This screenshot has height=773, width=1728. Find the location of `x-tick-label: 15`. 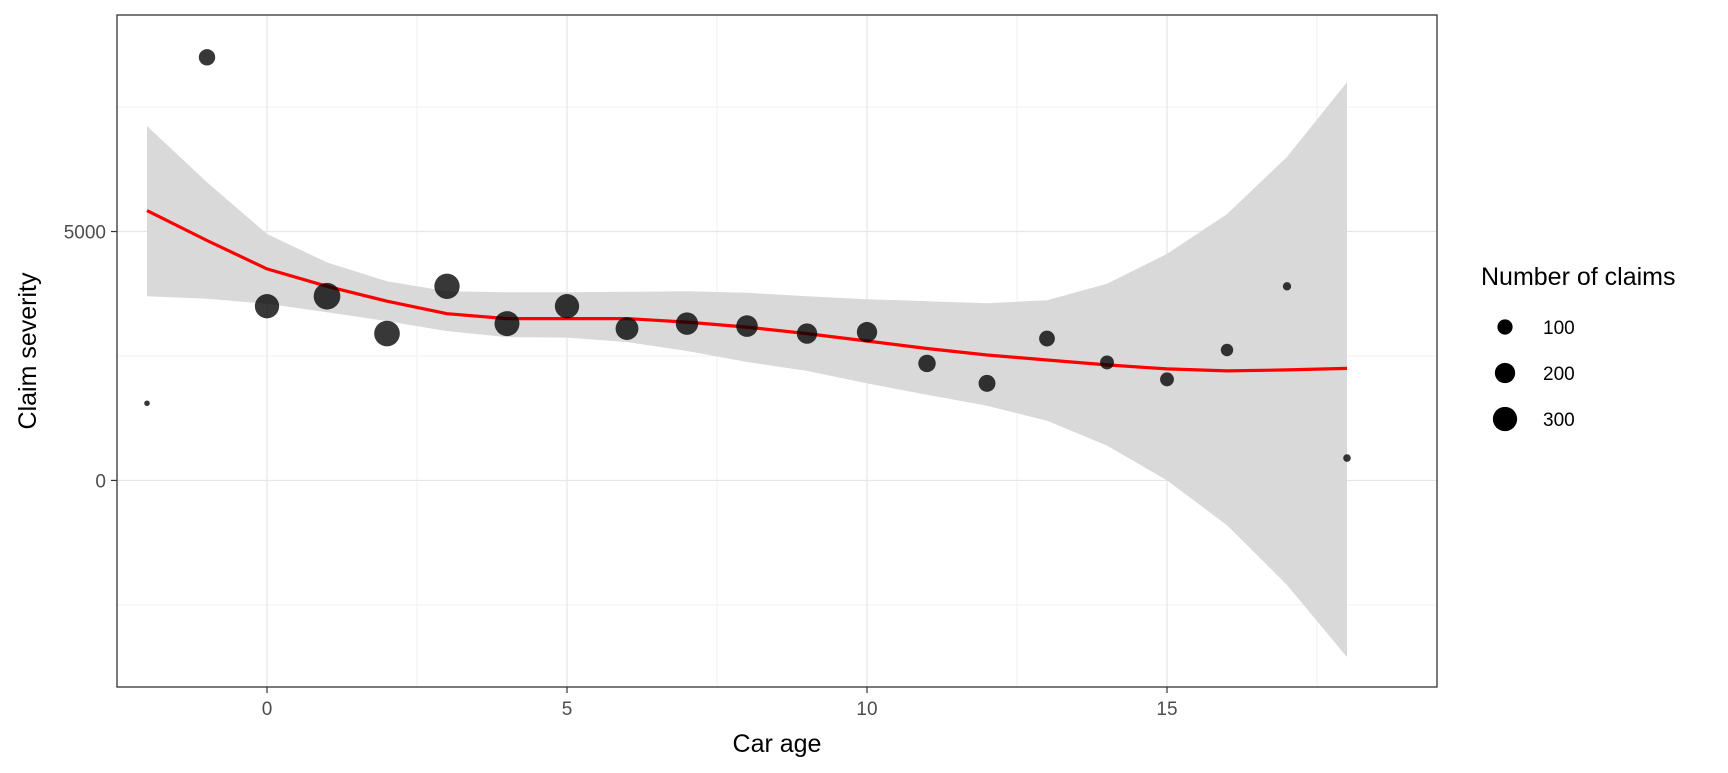

x-tick-label: 15 is located at coordinates (1166, 709).